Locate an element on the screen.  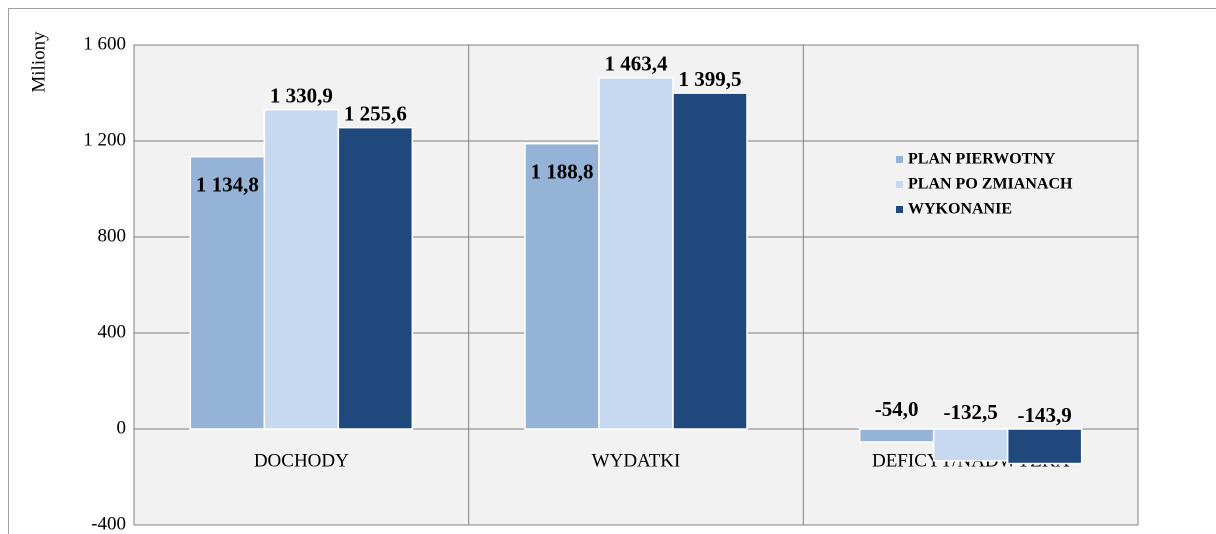
y-tick-label: 0 is located at coordinates (122, 427).